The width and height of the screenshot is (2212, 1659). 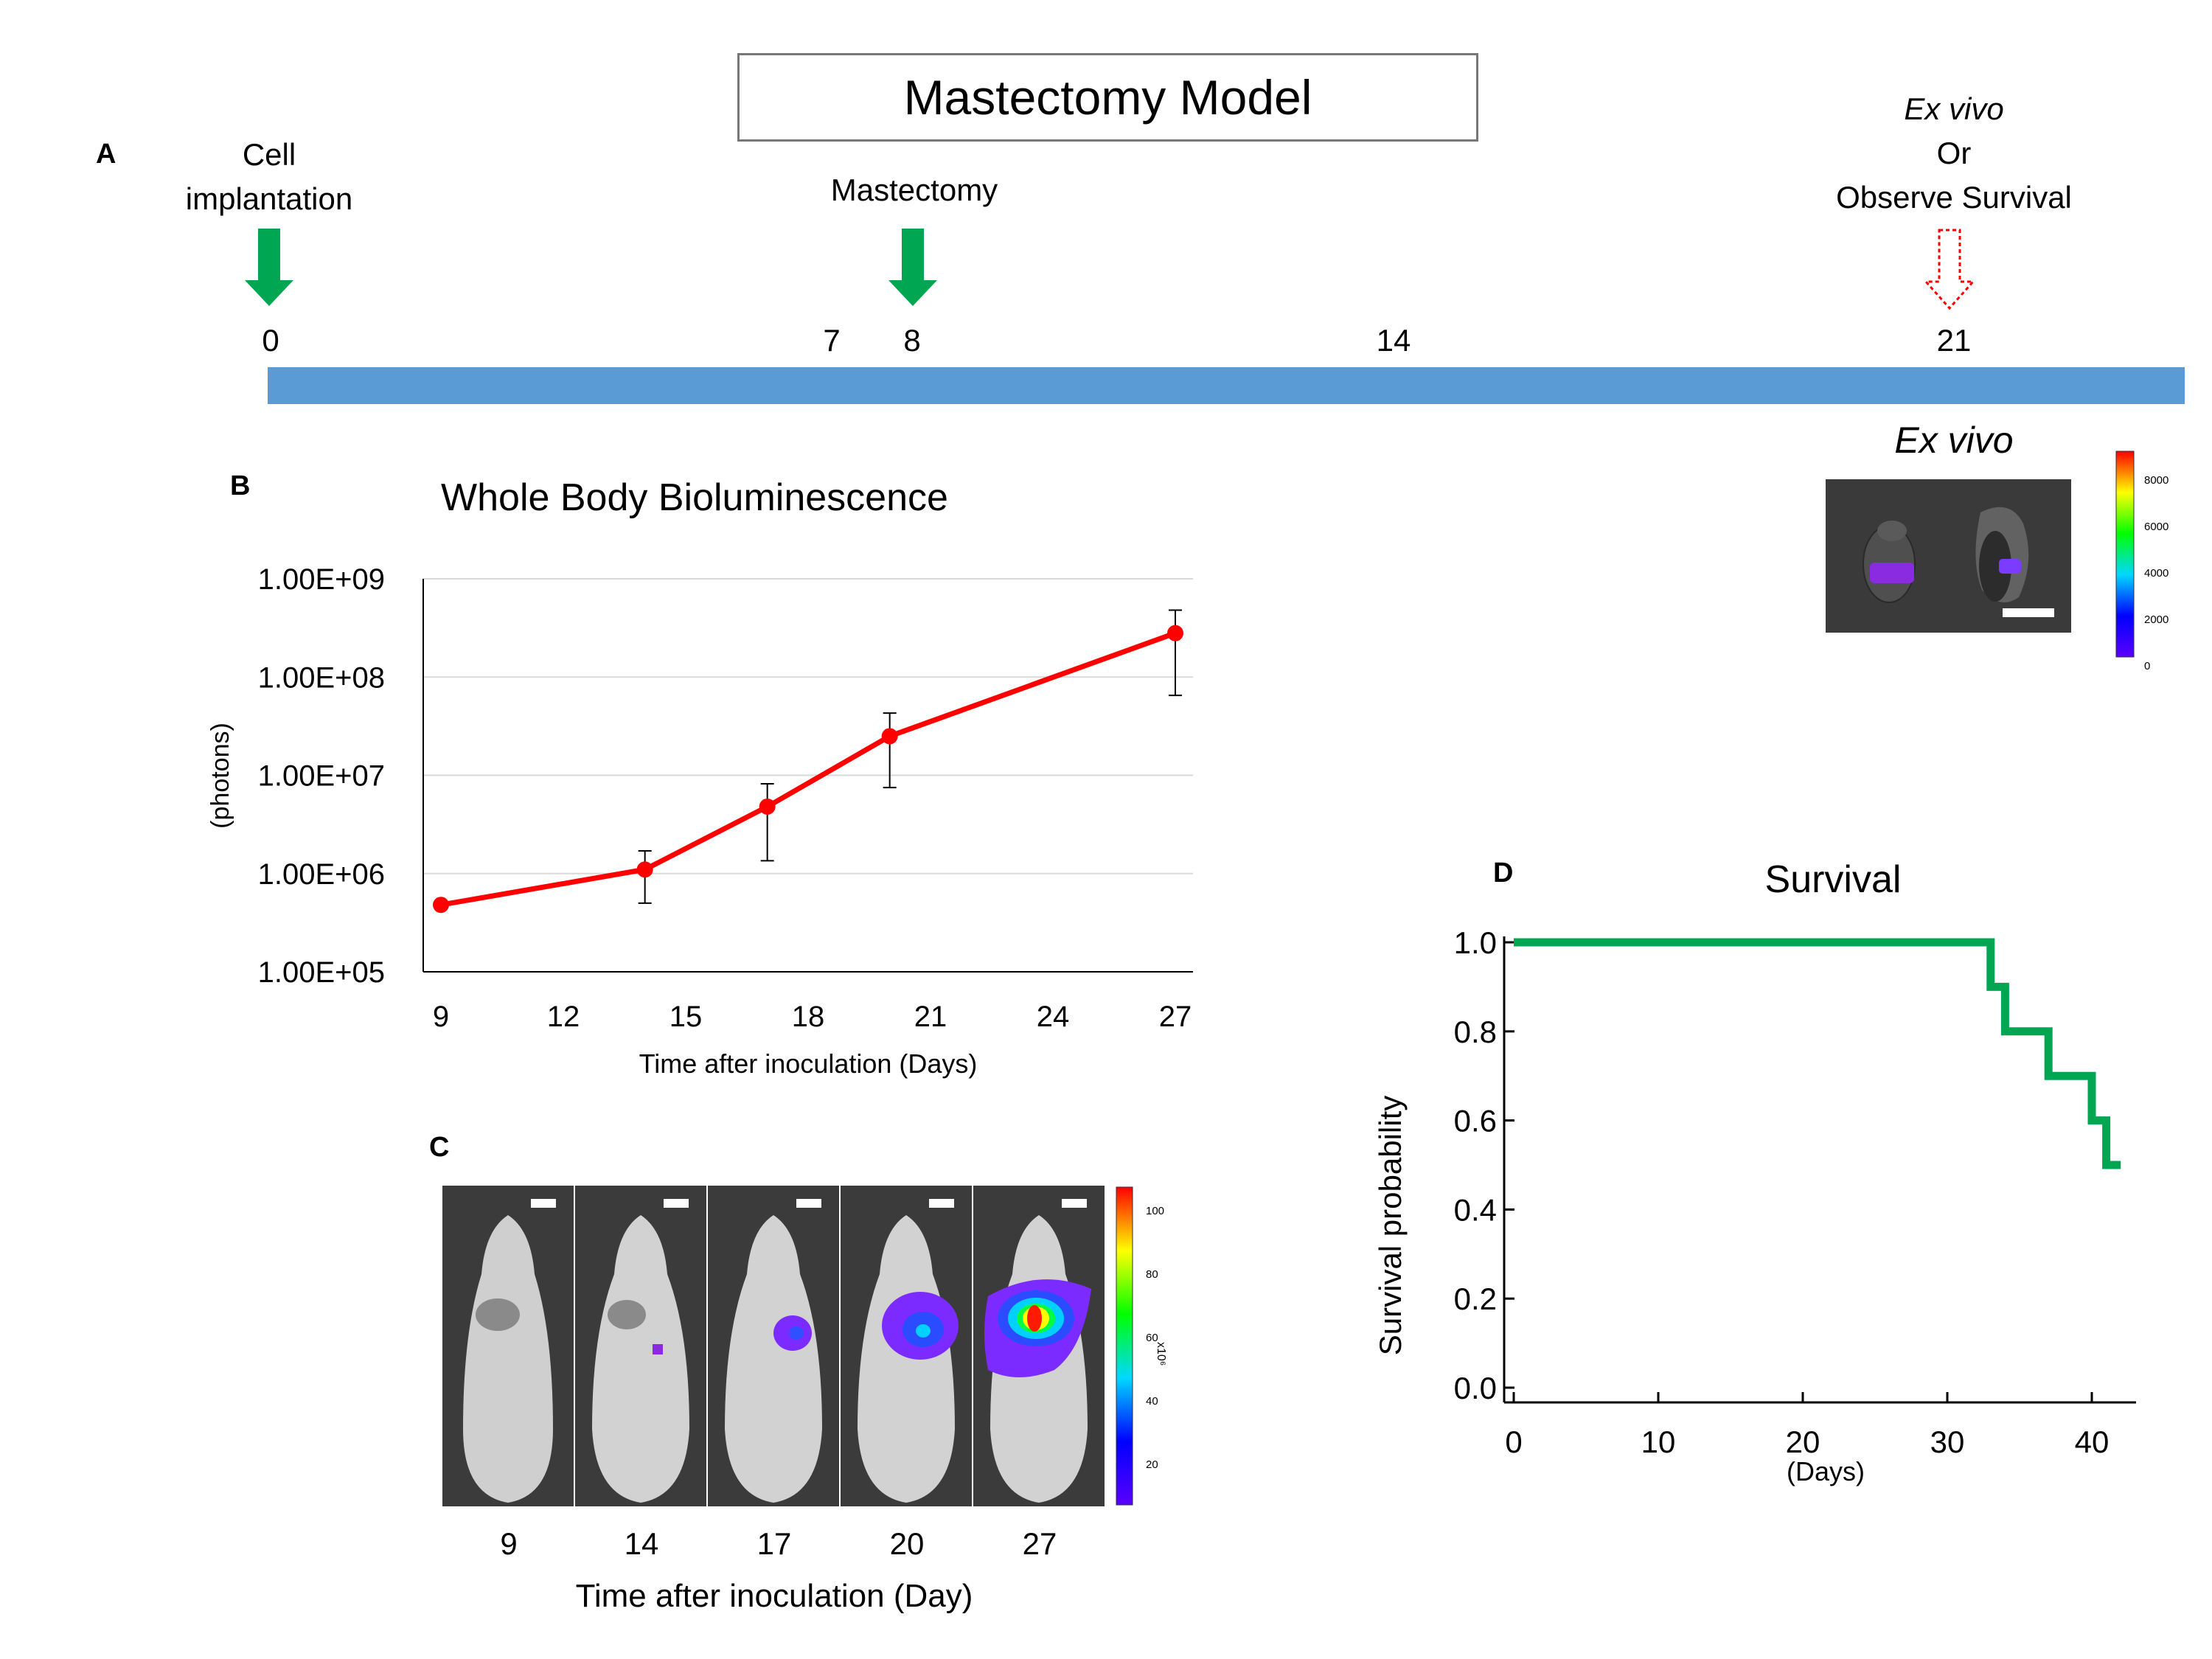 I want to click on chart-d-survival-step-line, so click(x=1817, y=1053).